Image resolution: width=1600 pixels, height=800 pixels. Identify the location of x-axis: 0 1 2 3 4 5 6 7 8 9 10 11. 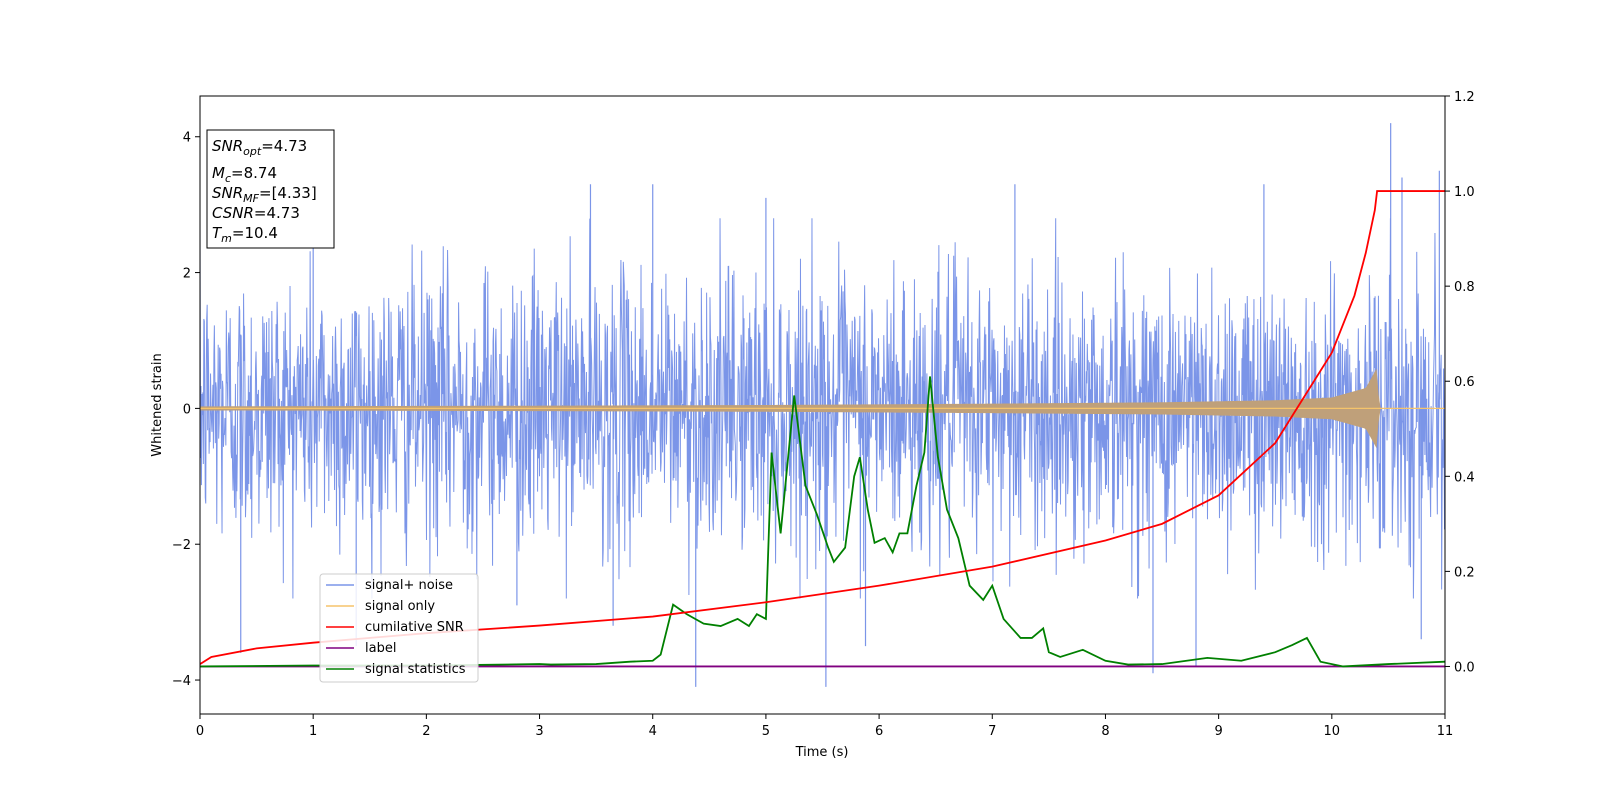
(824, 726).